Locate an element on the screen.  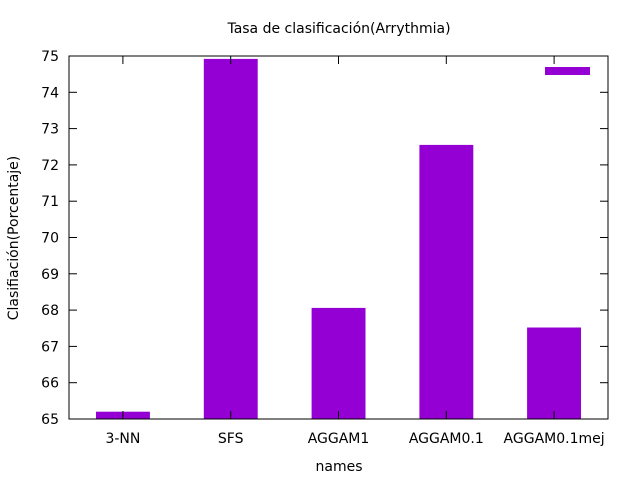
y-tick-label: 67 is located at coordinates (50, 347).